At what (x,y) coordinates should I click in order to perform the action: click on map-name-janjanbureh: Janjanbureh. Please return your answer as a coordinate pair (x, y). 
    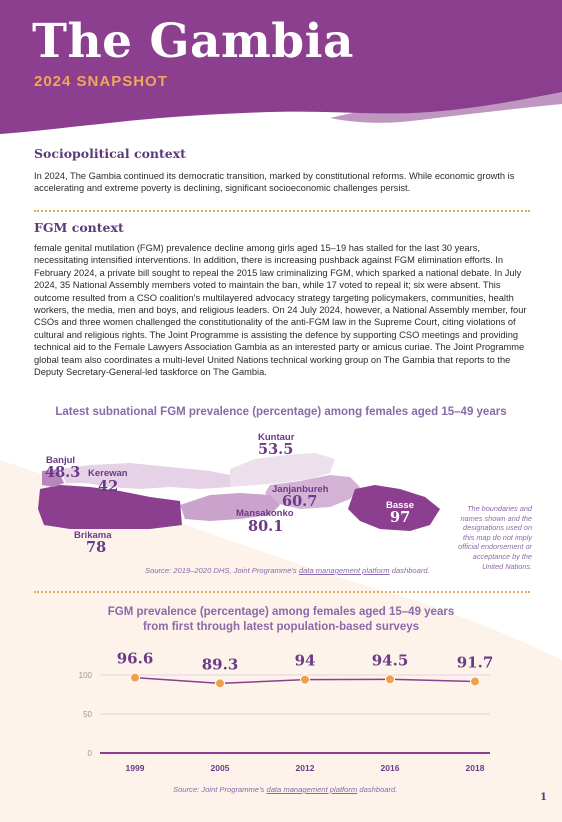
    Looking at the image, I should click on (300, 489).